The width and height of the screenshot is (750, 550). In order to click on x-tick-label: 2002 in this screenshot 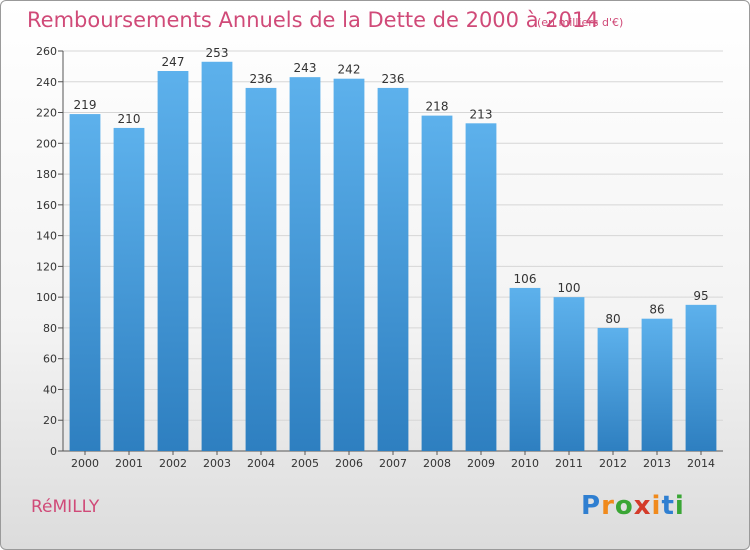, I will do `click(173, 463)`.